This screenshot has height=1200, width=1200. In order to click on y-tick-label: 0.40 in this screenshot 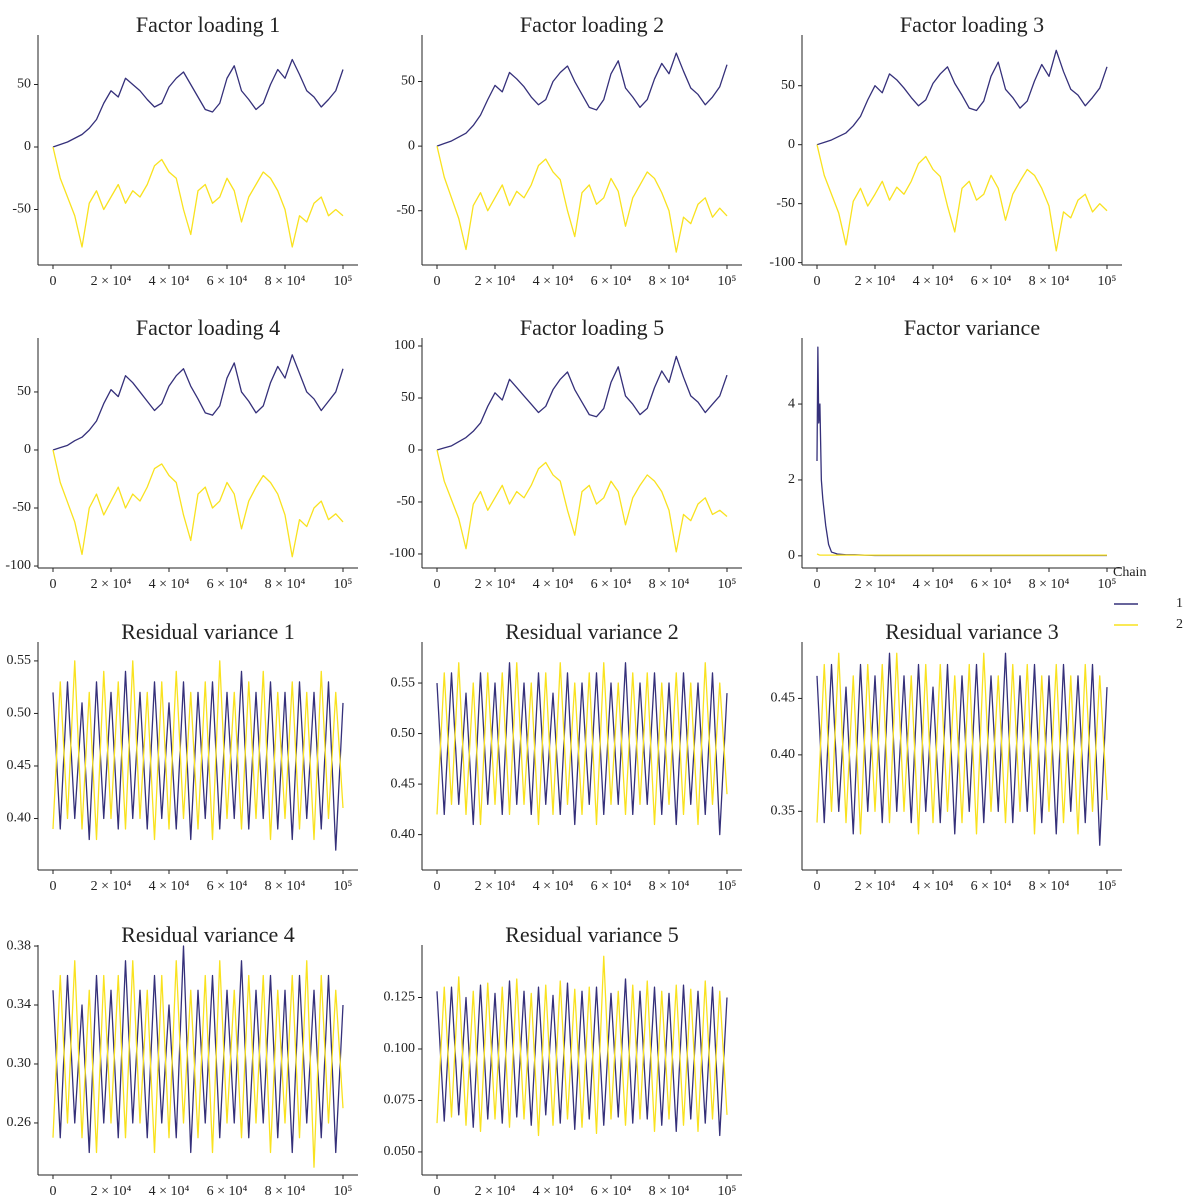, I will do `click(403, 834)`.